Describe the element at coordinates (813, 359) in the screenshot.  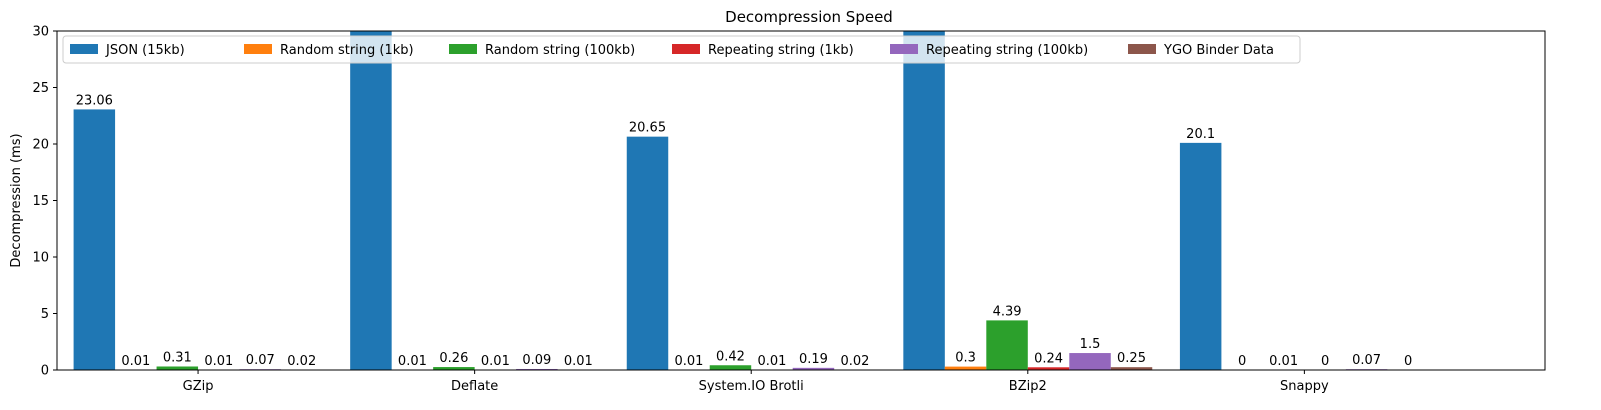
I see `value-label-2-4: 0.19` at that location.